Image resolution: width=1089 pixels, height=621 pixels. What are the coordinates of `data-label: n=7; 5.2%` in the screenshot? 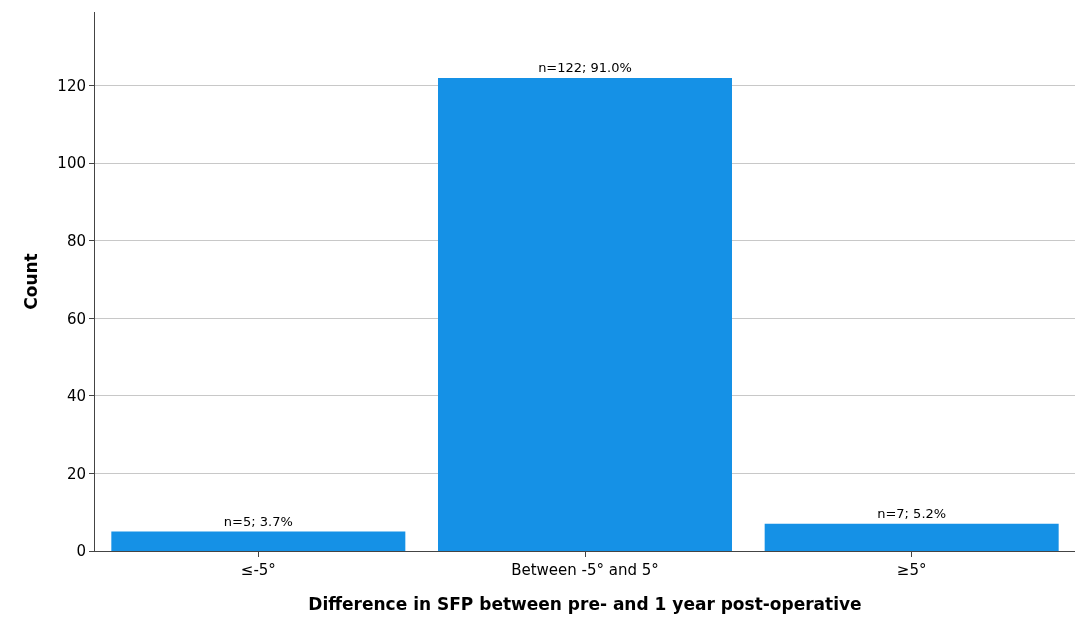 It's located at (912, 513).